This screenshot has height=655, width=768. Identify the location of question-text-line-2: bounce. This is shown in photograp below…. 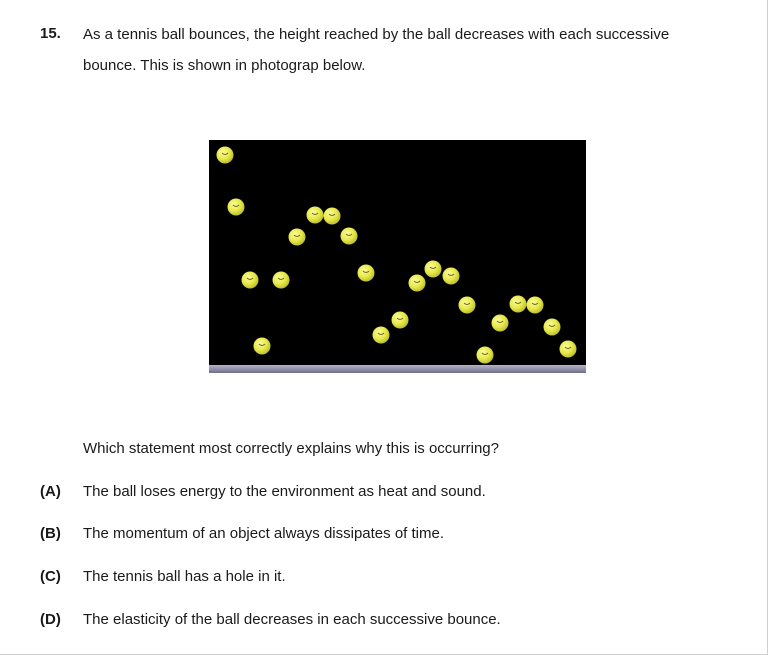
(224, 65).